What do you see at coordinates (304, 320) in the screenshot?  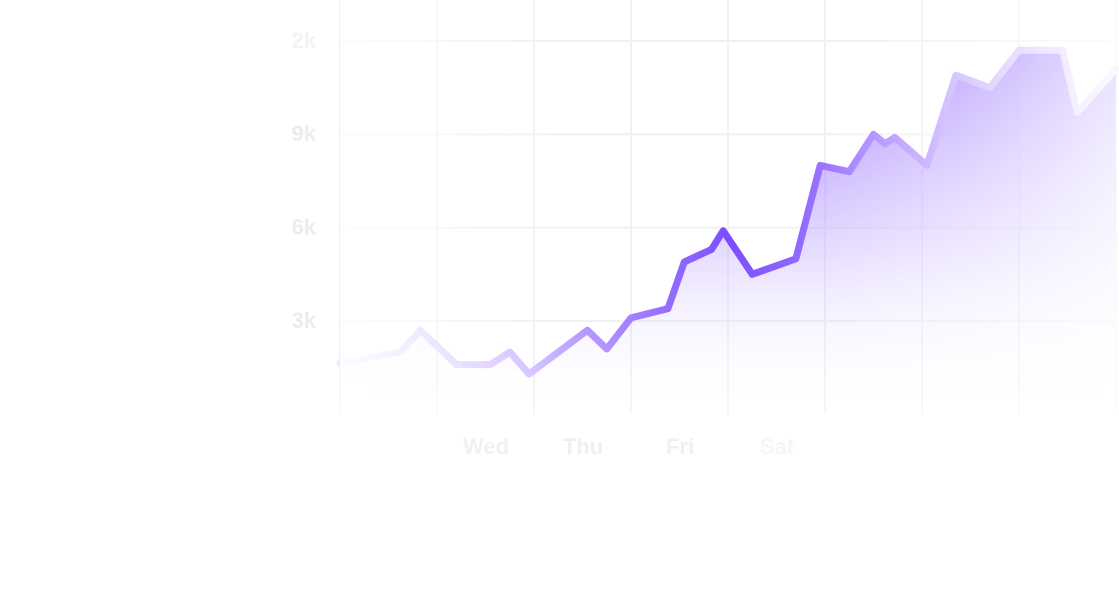 I see `y-tick-label: 3k` at bounding box center [304, 320].